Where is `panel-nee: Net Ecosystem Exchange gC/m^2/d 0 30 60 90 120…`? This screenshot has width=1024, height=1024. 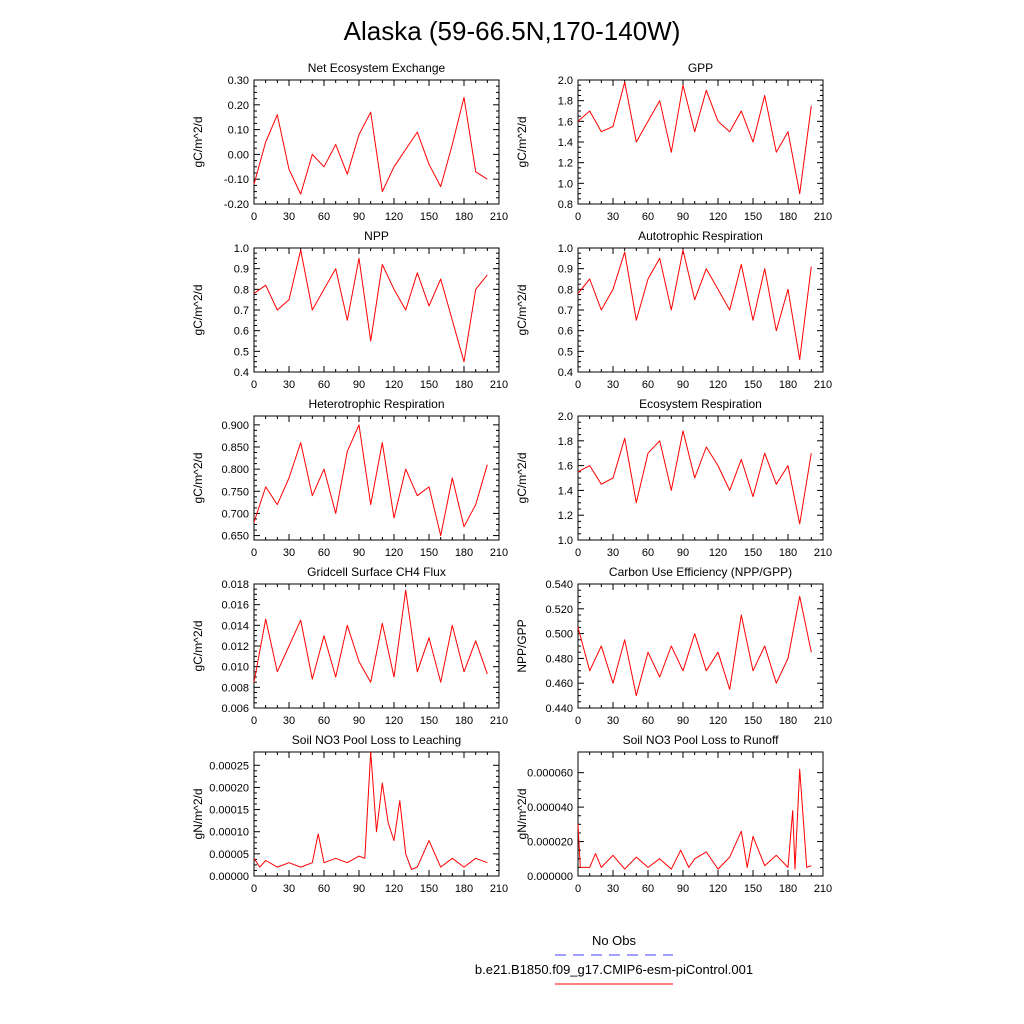
panel-nee: Net Ecosystem Exchange gC/m^2/d 0 30 60 90 120… is located at coordinates (349, 142).